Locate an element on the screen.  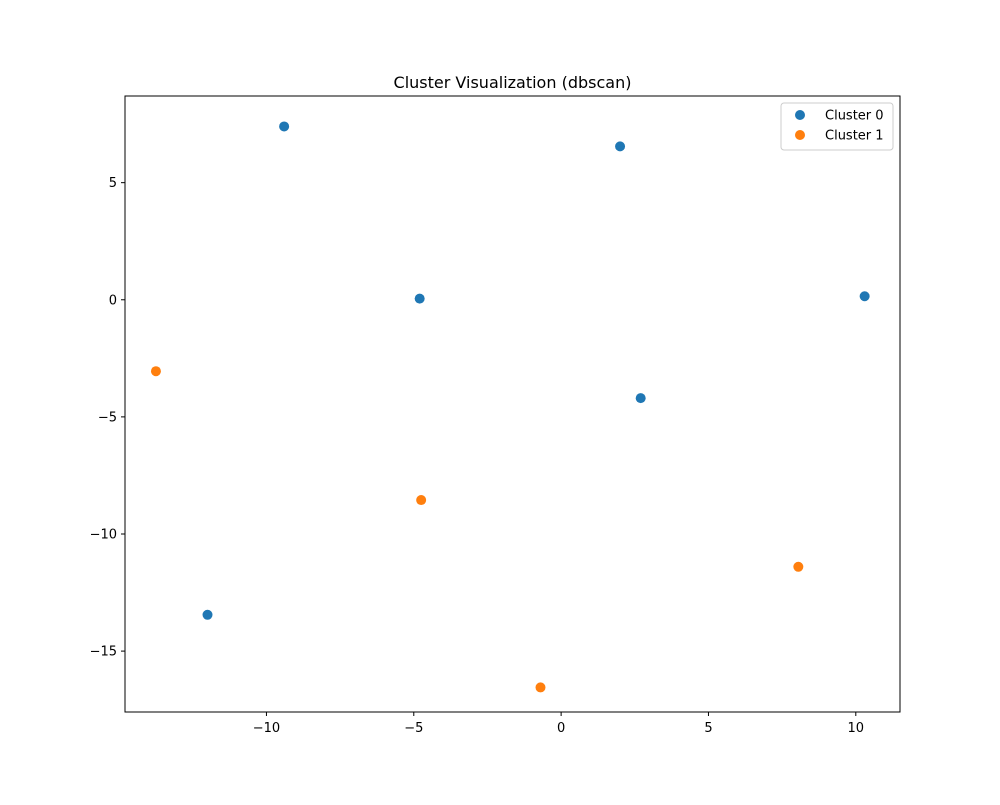
x-axis: −10 −5 0 5 10 is located at coordinates (558, 724).